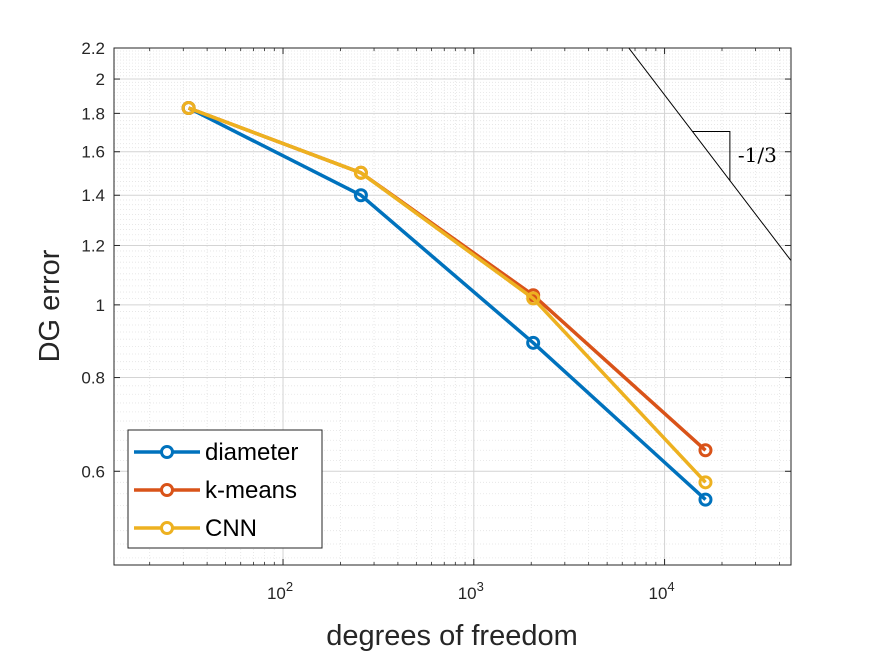 The height and width of the screenshot is (661, 875). Describe the element at coordinates (93, 152) in the screenshot. I see `y-tick-label: 1.6` at that location.